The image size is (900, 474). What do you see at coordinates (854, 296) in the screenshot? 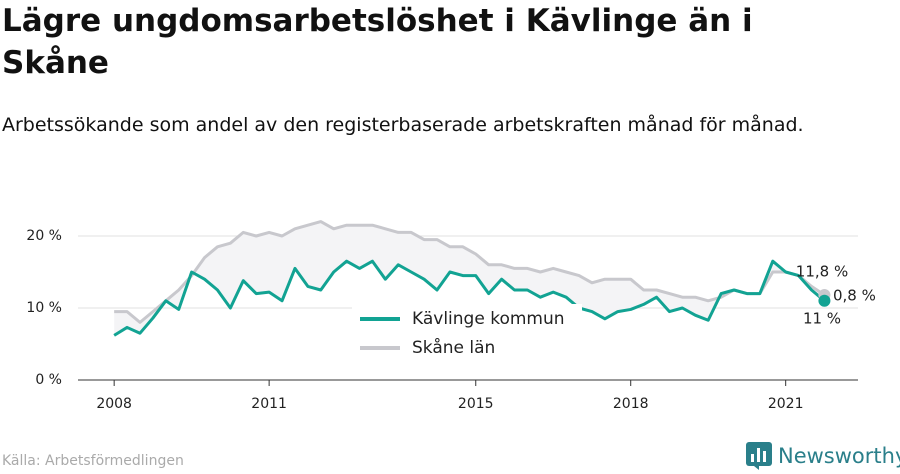
I see `annotation: 0,8 %` at bounding box center [854, 296].